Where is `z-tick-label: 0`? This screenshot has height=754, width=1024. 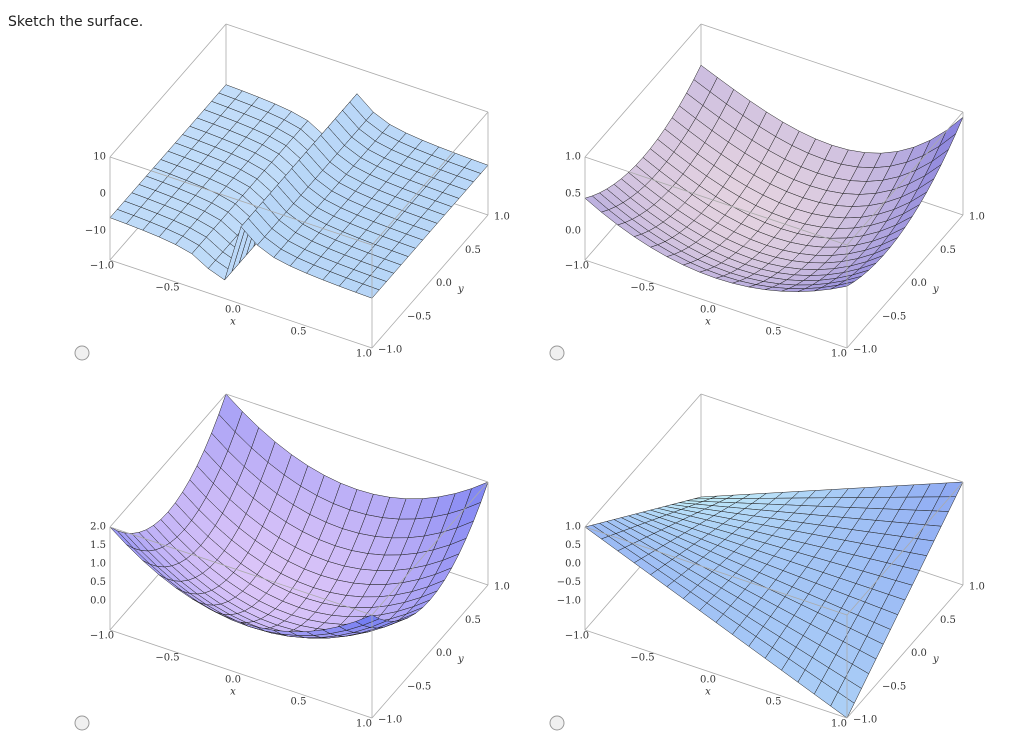 z-tick-label: 0 is located at coordinates (103, 194).